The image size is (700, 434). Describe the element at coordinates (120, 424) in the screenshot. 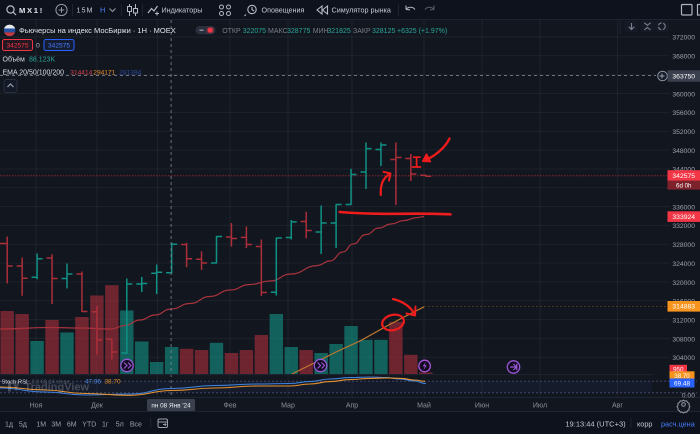

I see `svg-text: 5л` at that location.